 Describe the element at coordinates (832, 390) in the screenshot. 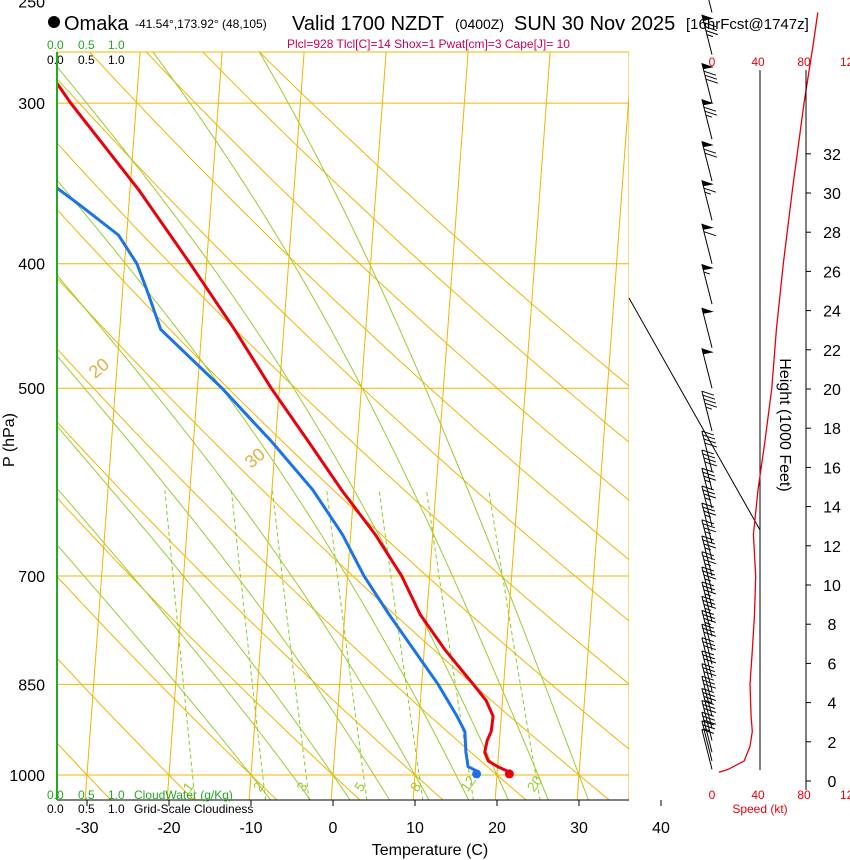

I see `height-tick-label: 20` at that location.